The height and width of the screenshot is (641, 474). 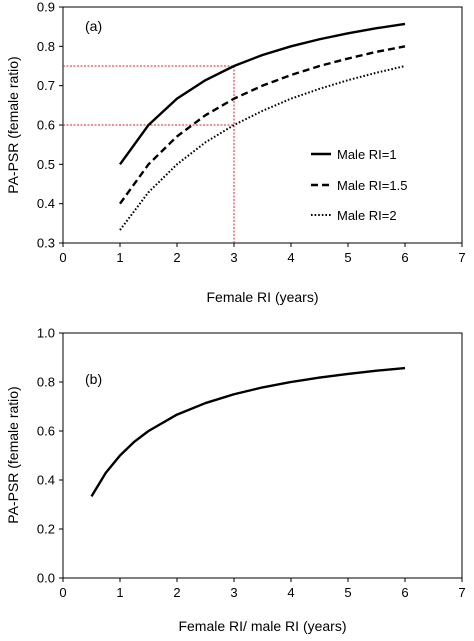 I want to click on chart-b-x-axis-title: Female RI/ male RI (years), so click(x=262, y=626).